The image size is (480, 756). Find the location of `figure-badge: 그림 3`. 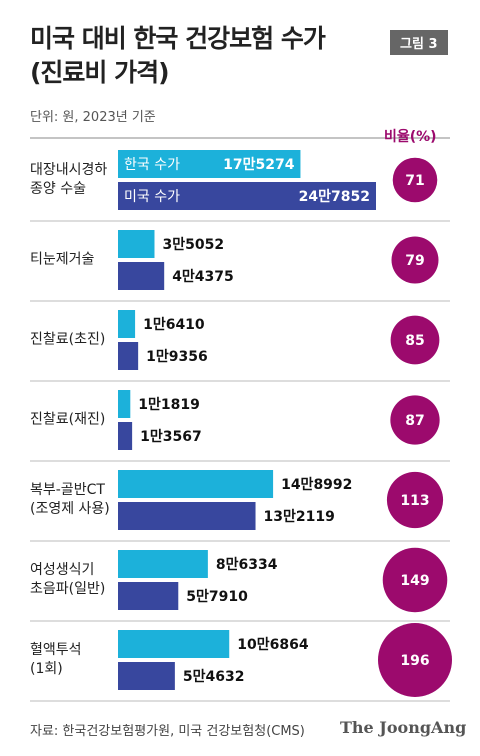

figure-badge: 그림 3 is located at coordinates (419, 42).